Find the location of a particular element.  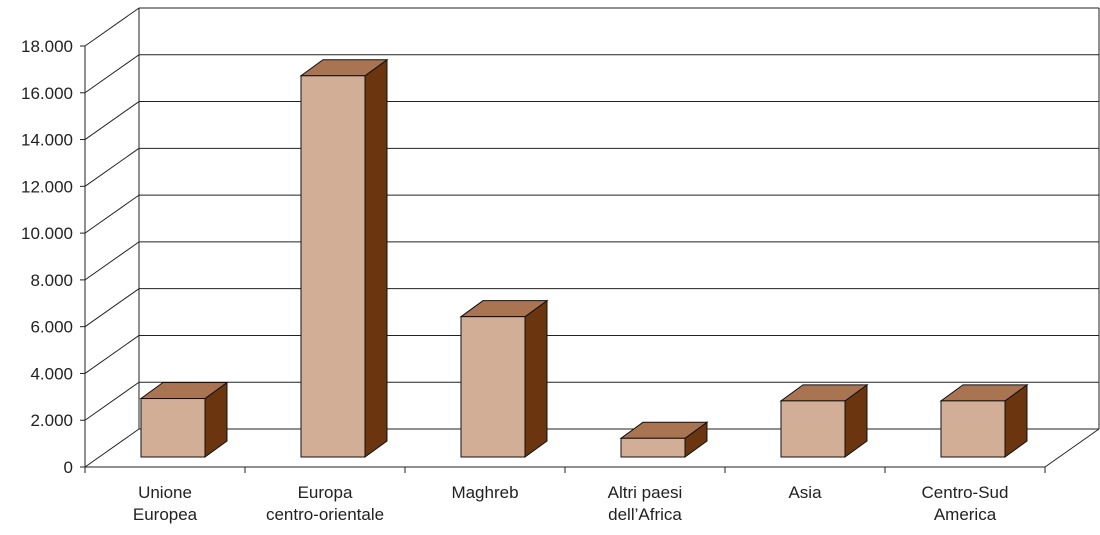

y-tick-label: 2.000 is located at coordinates (51, 420).